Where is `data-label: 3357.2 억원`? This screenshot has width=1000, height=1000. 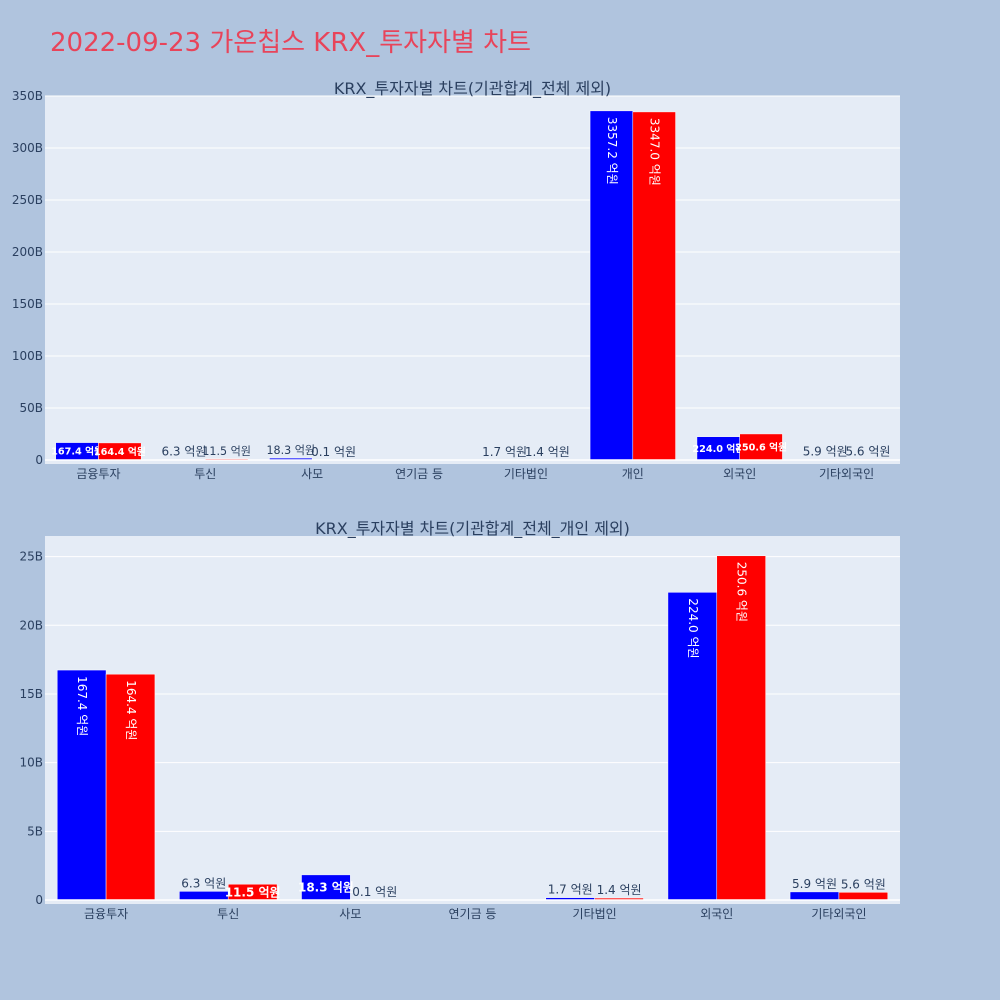
data-label: 3357.2 억원 is located at coordinates (612, 151).